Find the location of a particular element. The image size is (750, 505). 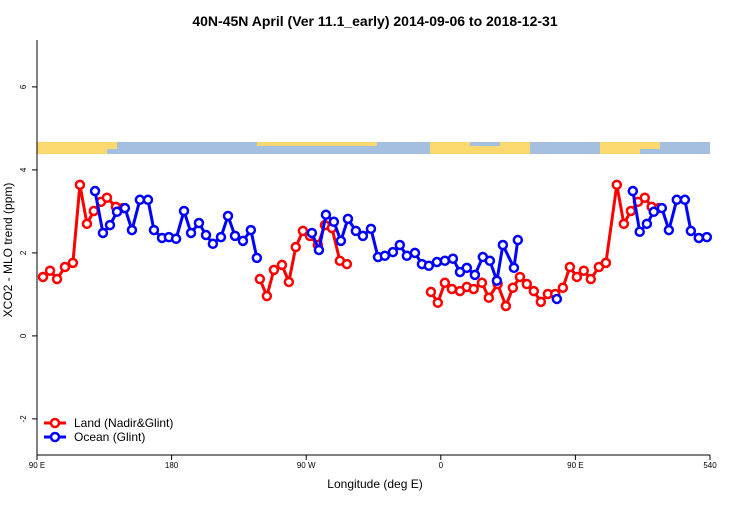

x-tick-label: 90 W is located at coordinates (306, 465).